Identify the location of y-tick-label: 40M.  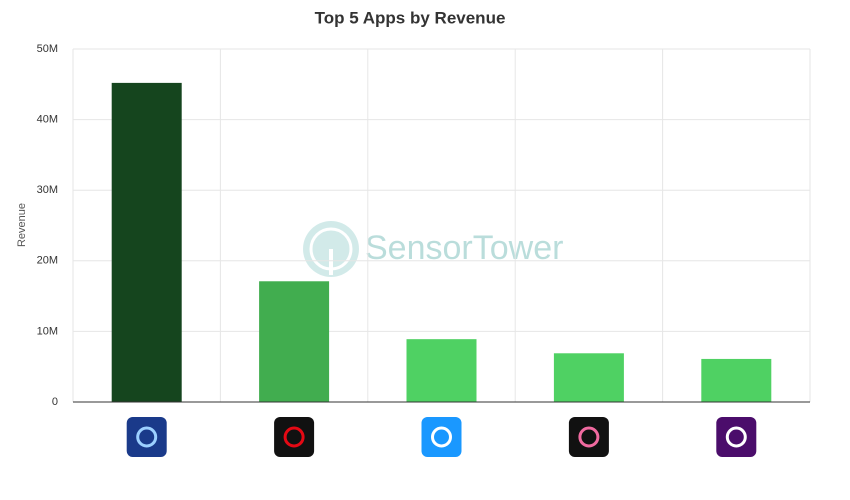
(47, 120).